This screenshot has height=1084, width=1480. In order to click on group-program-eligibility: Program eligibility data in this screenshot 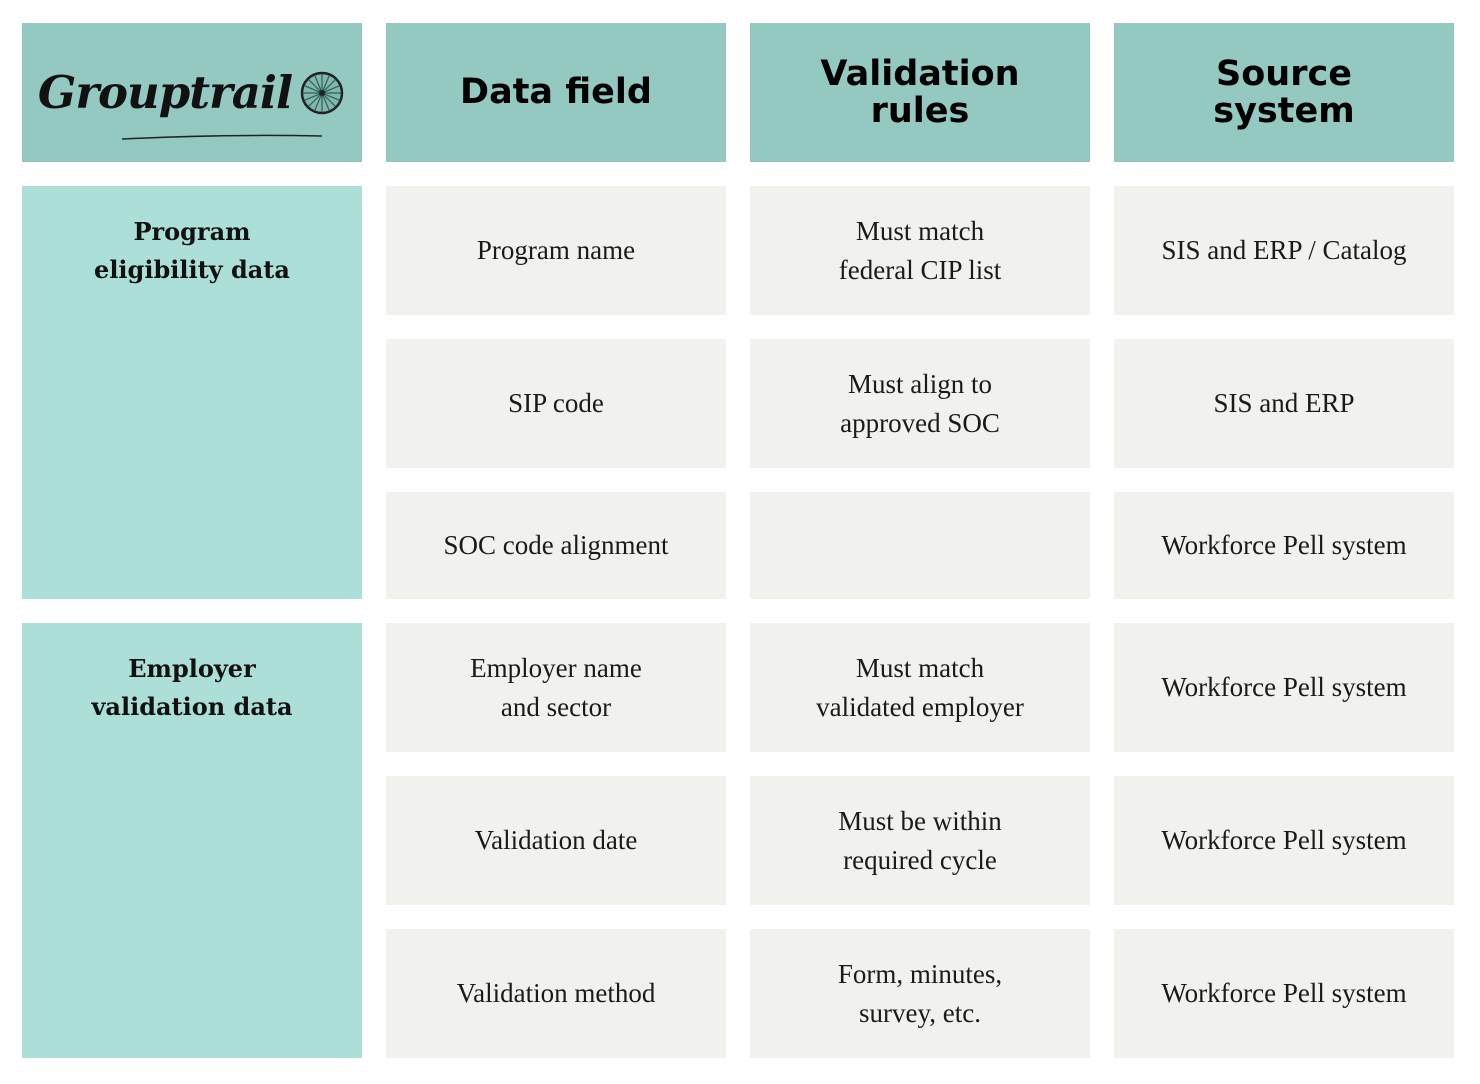, I will do `click(192, 392)`.